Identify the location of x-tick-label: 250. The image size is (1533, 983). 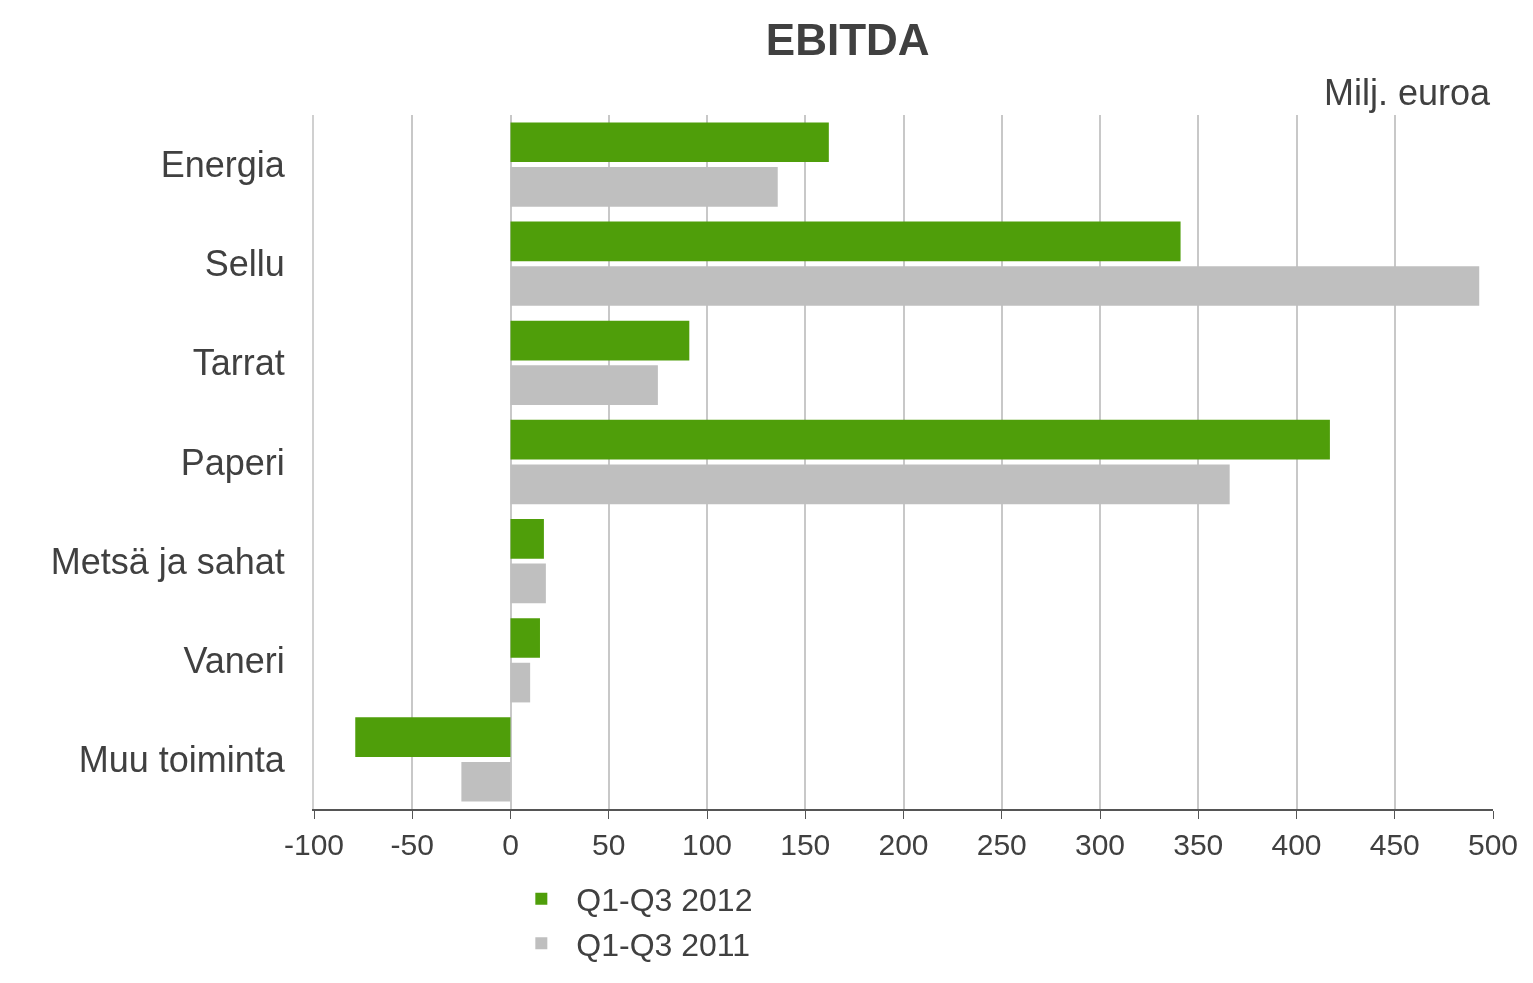
(1001, 844).